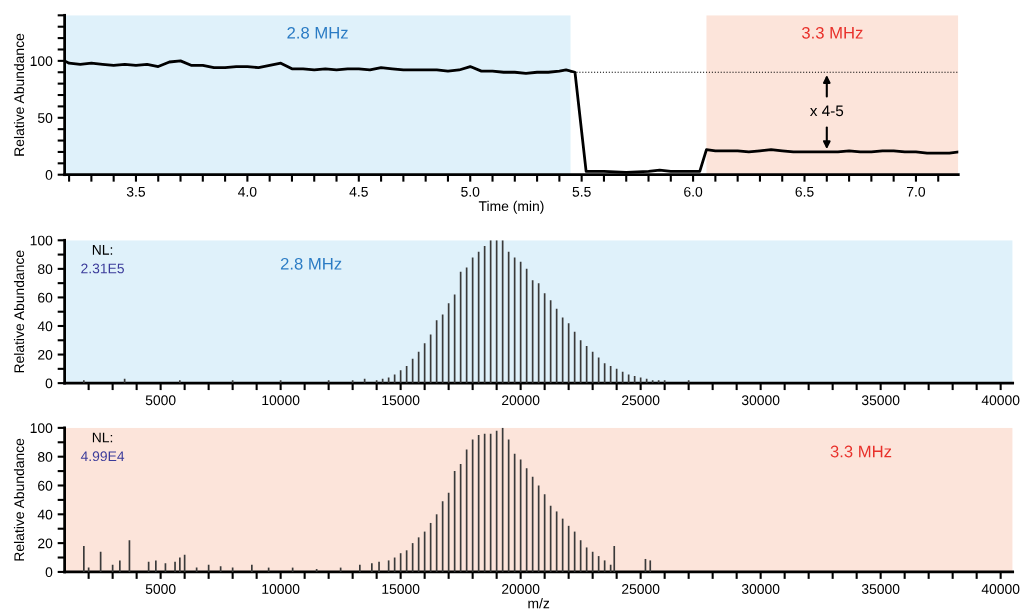 This screenshot has height=613, width=1026. I want to click on annotation: 2.31E5, so click(102, 268).